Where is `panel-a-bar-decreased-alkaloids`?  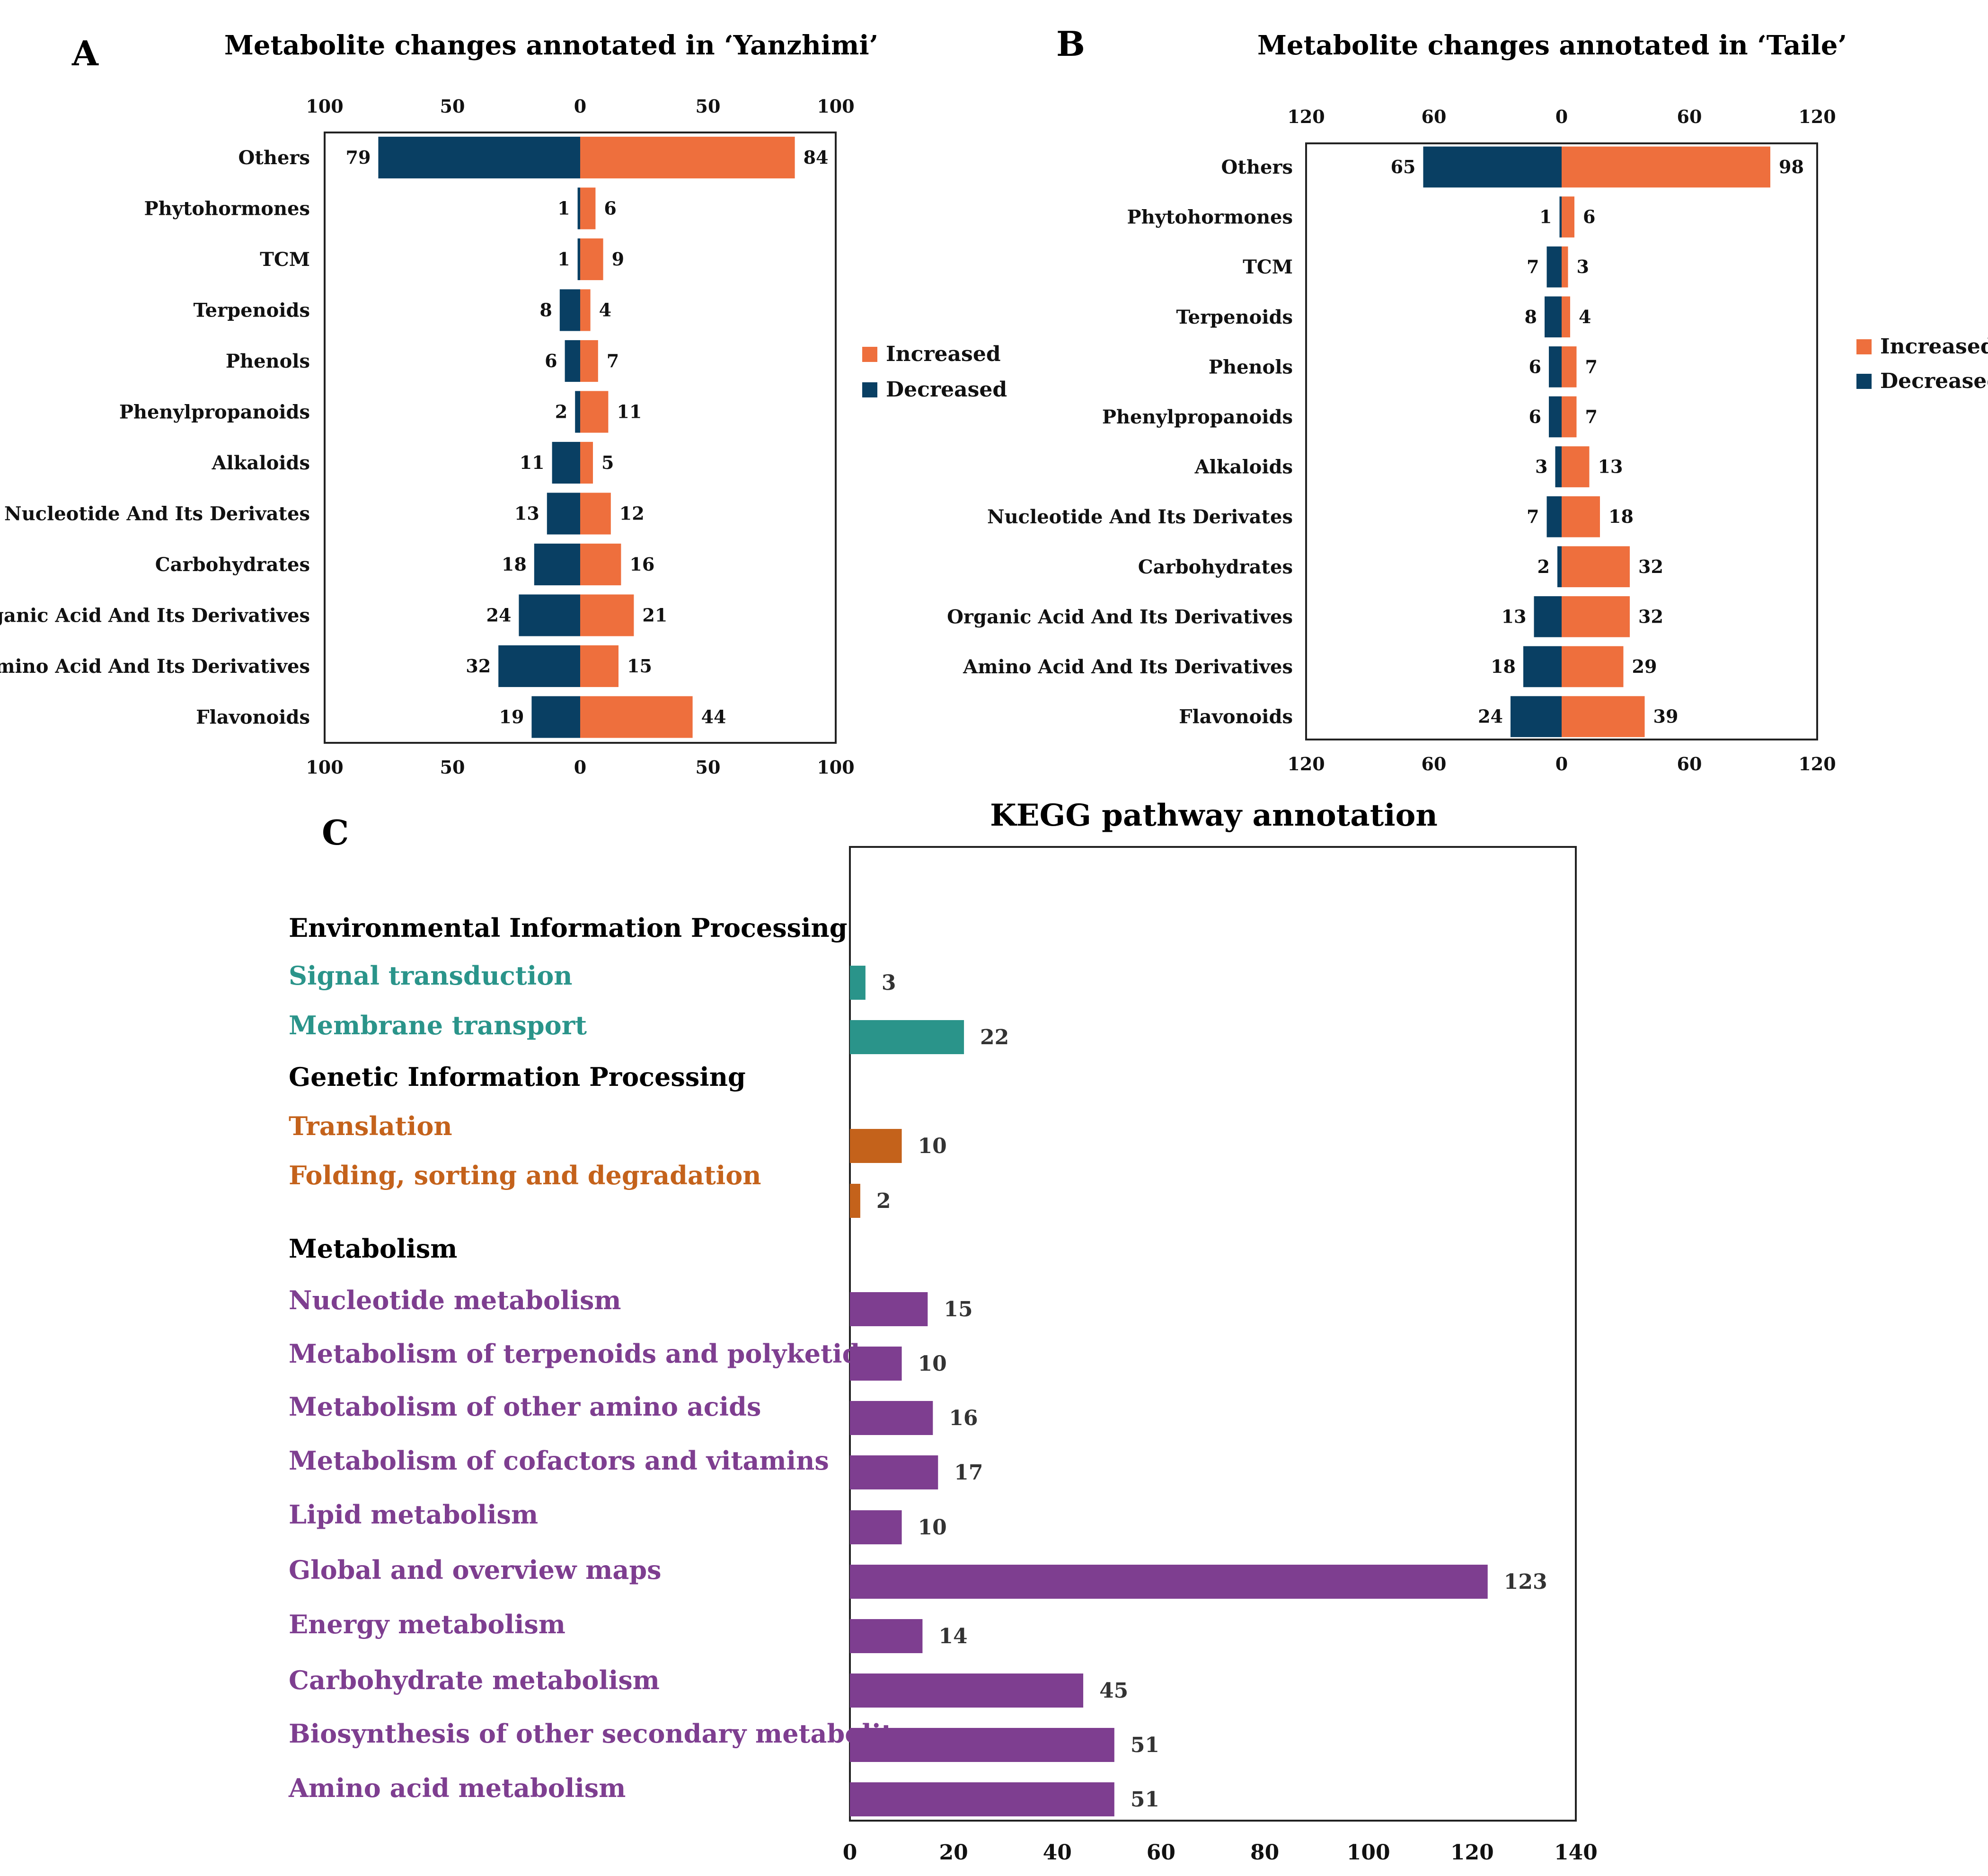 panel-a-bar-decreased-alkaloids is located at coordinates (566, 462).